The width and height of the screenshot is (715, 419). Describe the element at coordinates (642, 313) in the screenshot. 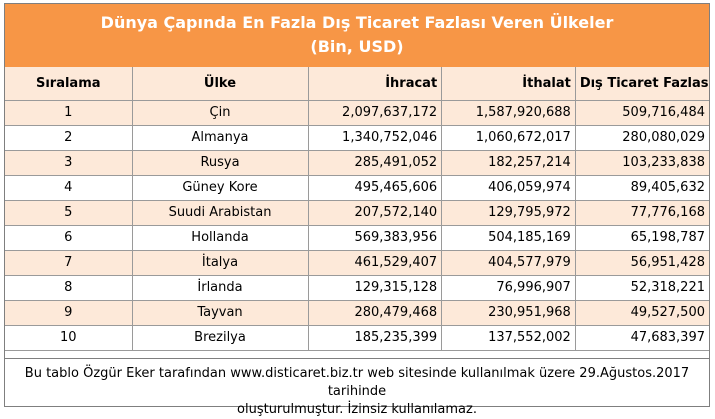

I see `cell-surplus: 49,527,500` at that location.